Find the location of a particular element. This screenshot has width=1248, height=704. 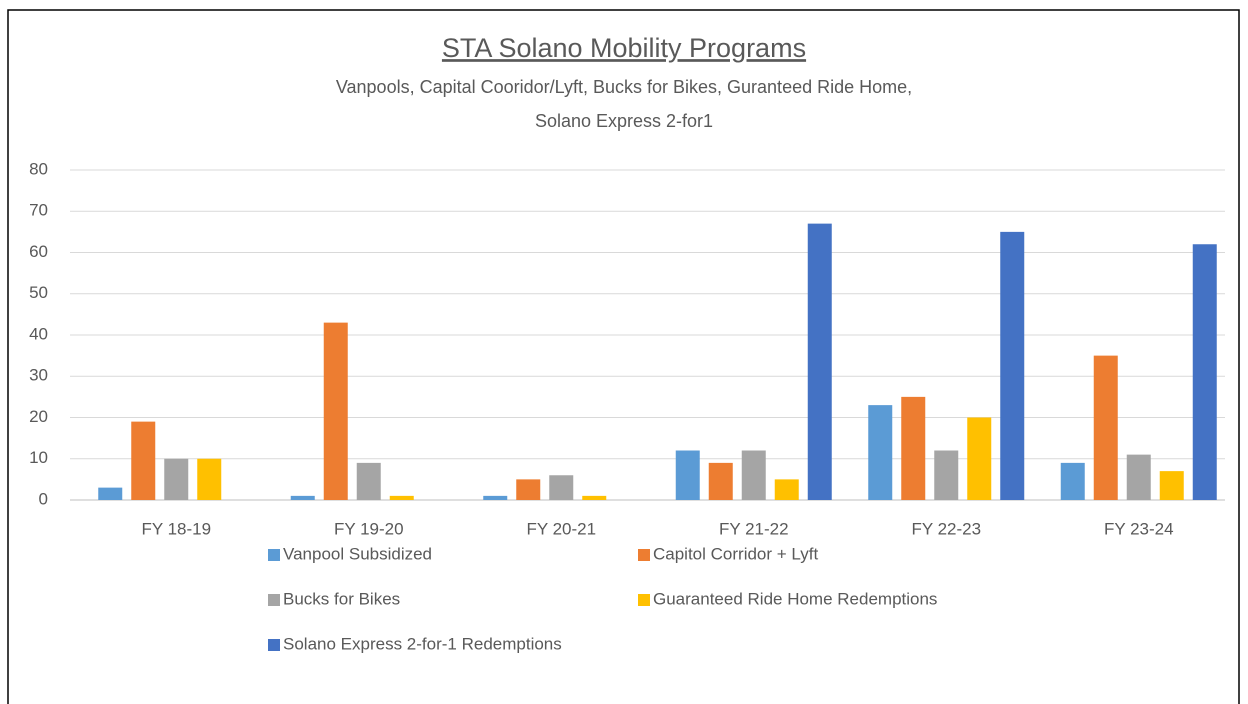

chart-title: STA Solano Mobility Programs is located at coordinates (624, 48).